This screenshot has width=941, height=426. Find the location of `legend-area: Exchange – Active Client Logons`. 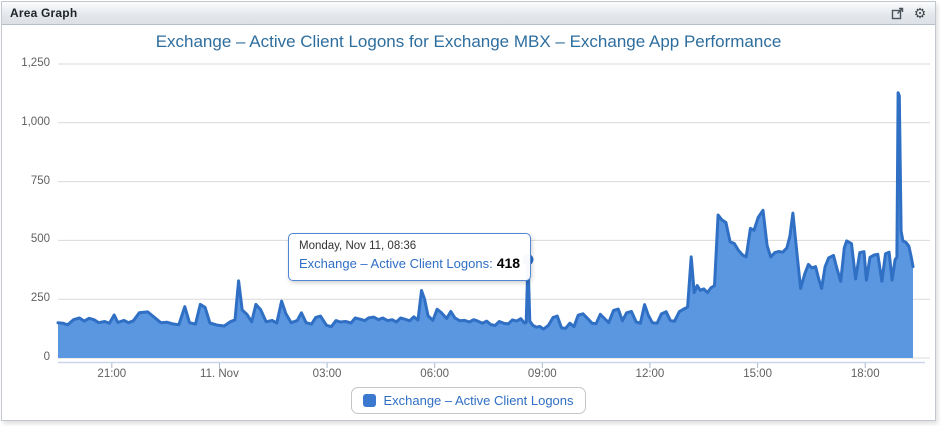

legend-area: Exchange – Active Client Logons is located at coordinates (468, 400).